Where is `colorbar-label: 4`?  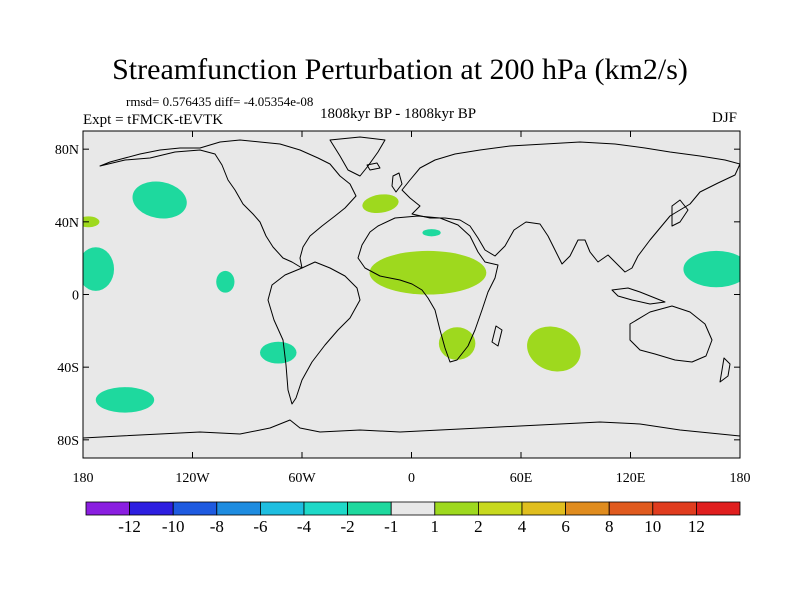 colorbar-label: 4 is located at coordinates (522, 526).